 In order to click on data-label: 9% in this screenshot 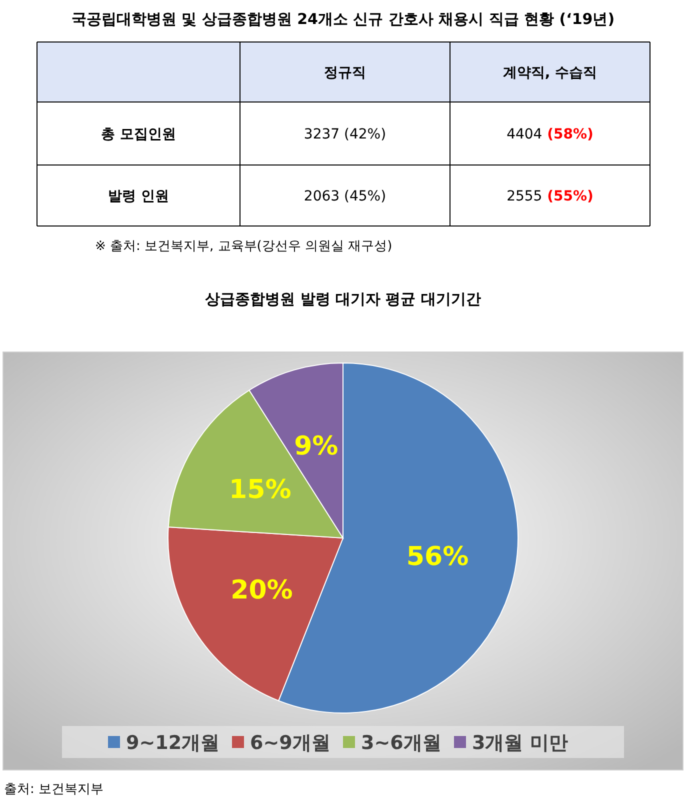, I will do `click(316, 447)`.